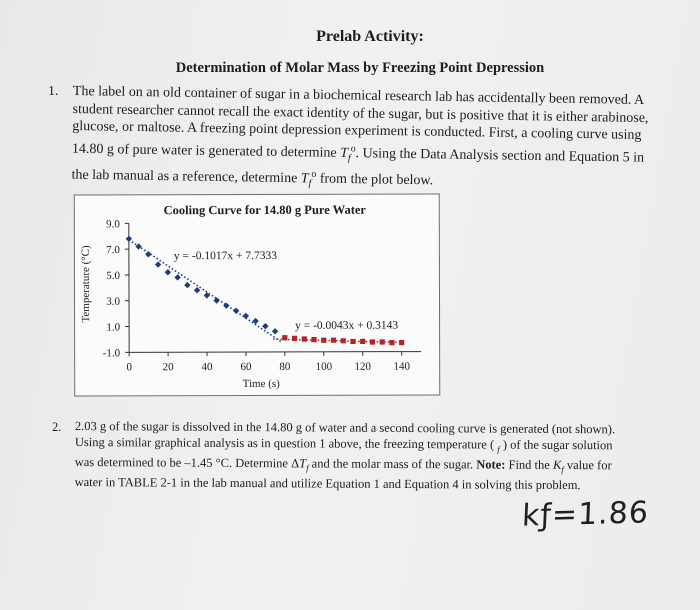 The width and height of the screenshot is (700, 610). I want to click on x-tick-label: 120, so click(363, 367).